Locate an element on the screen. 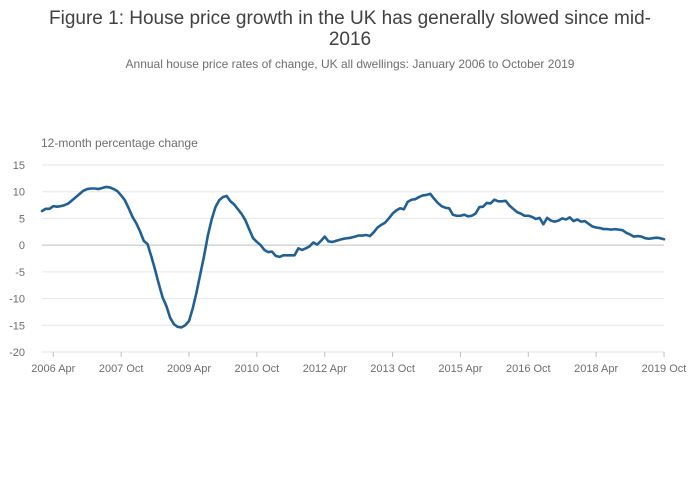  y-axis-label: 12-month percentage change is located at coordinates (119, 143).